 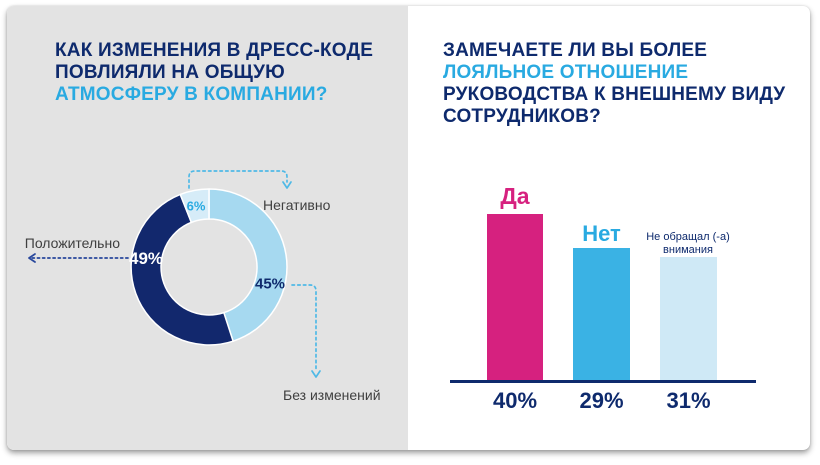 I want to click on bar-chart-baseline, so click(x=603, y=381).